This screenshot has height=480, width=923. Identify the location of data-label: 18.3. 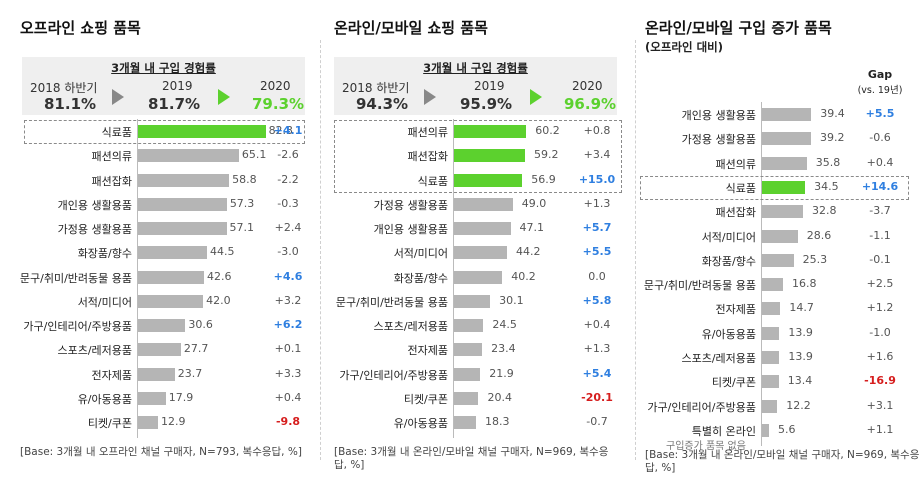
(497, 421).